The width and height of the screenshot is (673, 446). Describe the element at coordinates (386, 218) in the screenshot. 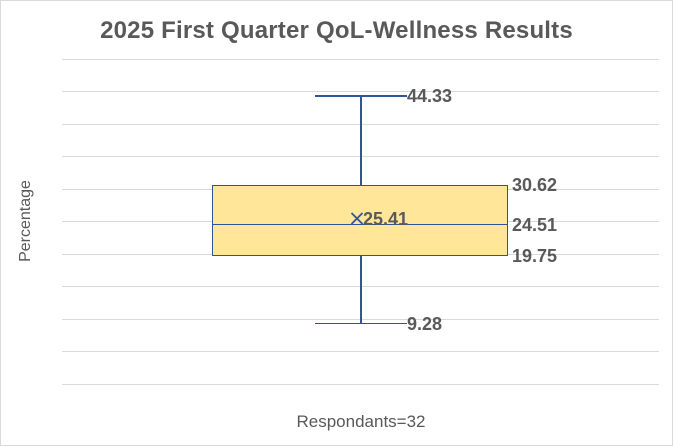

I see `label-mean: 25.41` at that location.